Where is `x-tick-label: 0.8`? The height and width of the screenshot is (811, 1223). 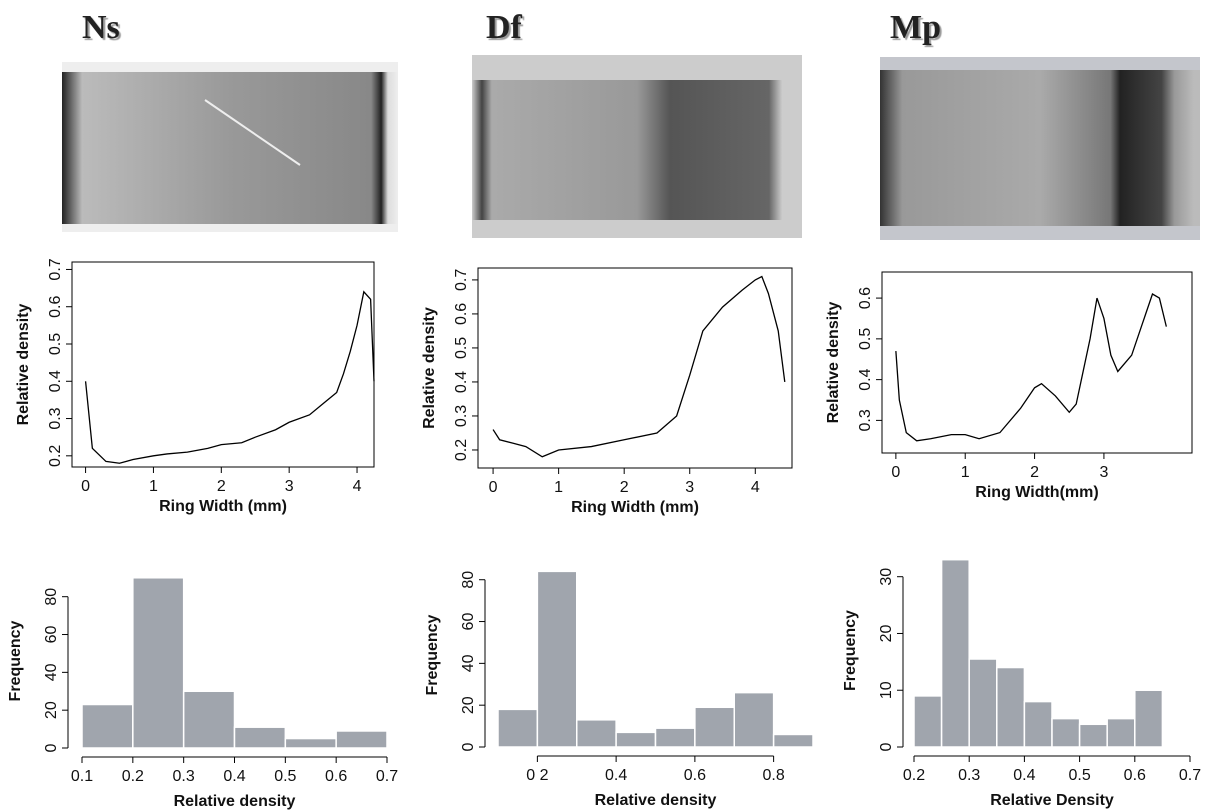
x-tick-label: 0.8 is located at coordinates (774, 775).